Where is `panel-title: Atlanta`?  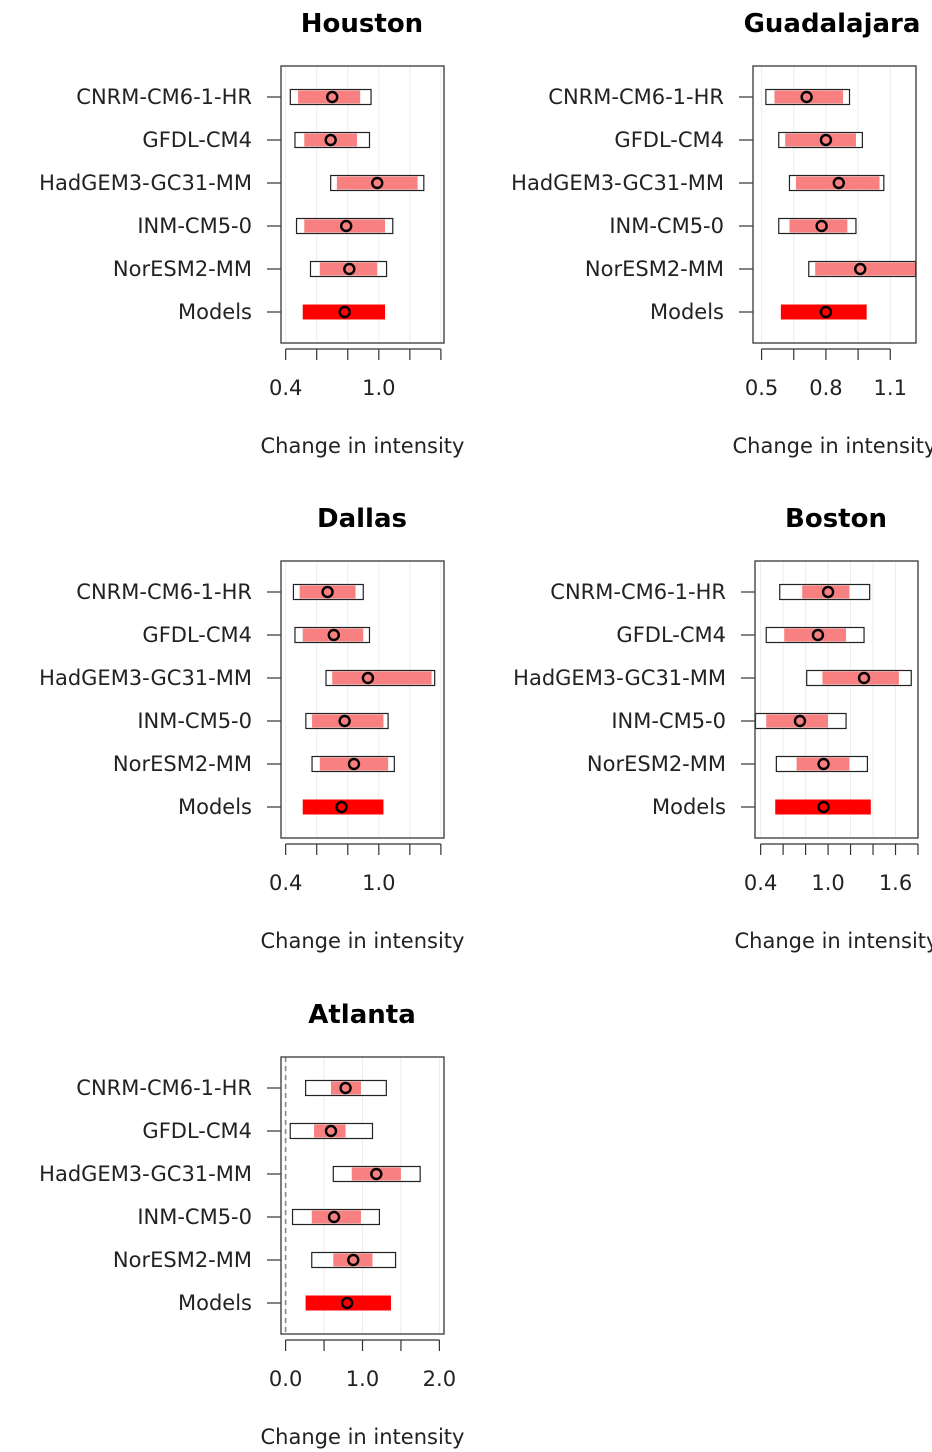
panel-title: Atlanta is located at coordinates (362, 1015).